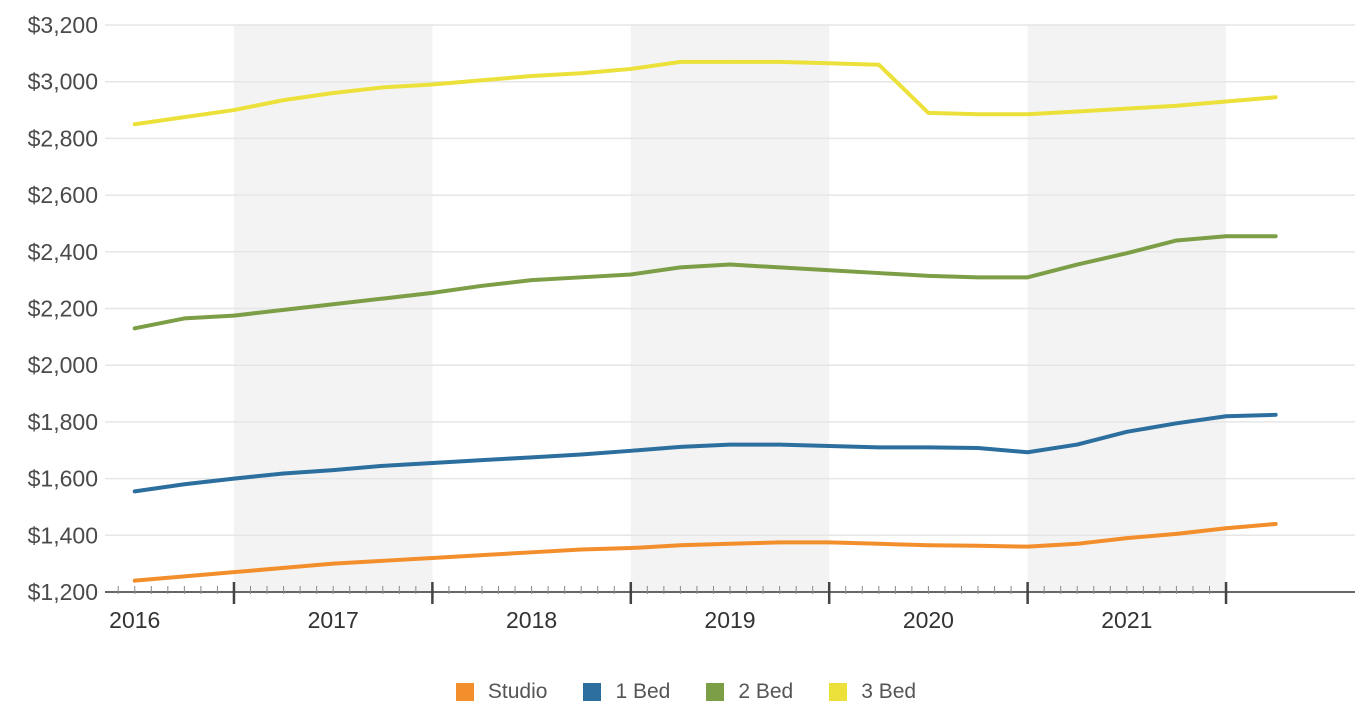 The width and height of the screenshot is (1372, 713). What do you see at coordinates (63, 479) in the screenshot?
I see `y-tick-label: $1,600` at bounding box center [63, 479].